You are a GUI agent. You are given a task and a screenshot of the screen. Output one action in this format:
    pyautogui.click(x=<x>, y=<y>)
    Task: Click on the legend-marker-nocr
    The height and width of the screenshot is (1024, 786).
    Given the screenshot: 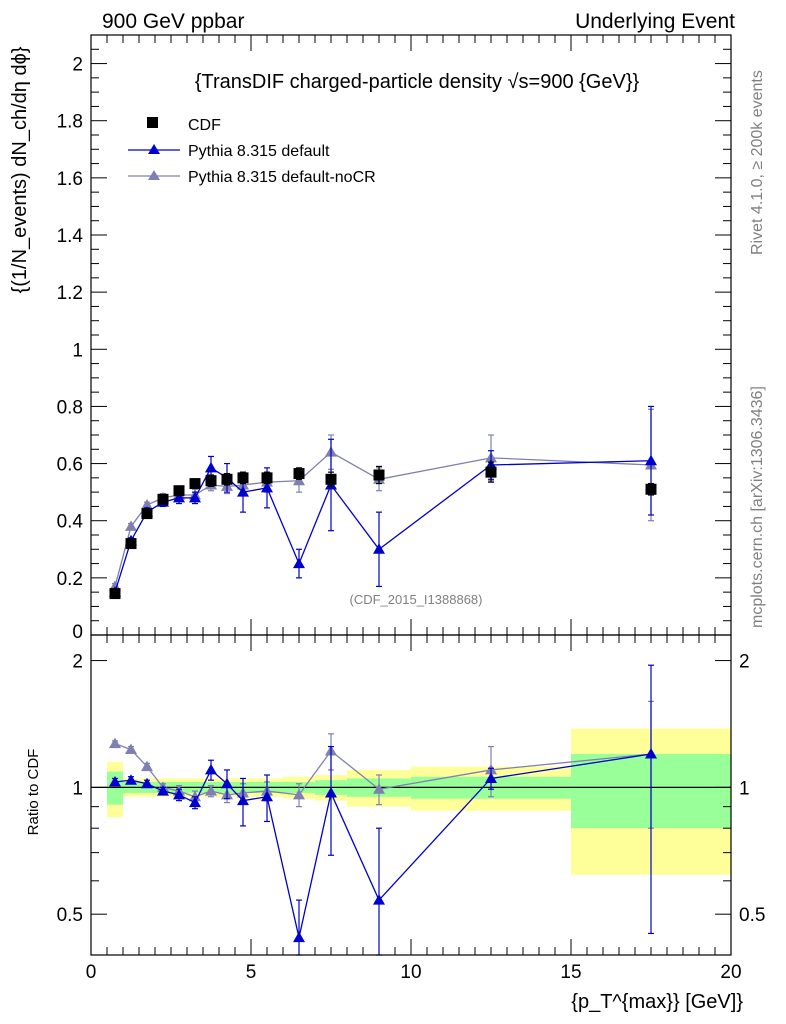 What is the action you would take?
    pyautogui.click(x=154, y=175)
    